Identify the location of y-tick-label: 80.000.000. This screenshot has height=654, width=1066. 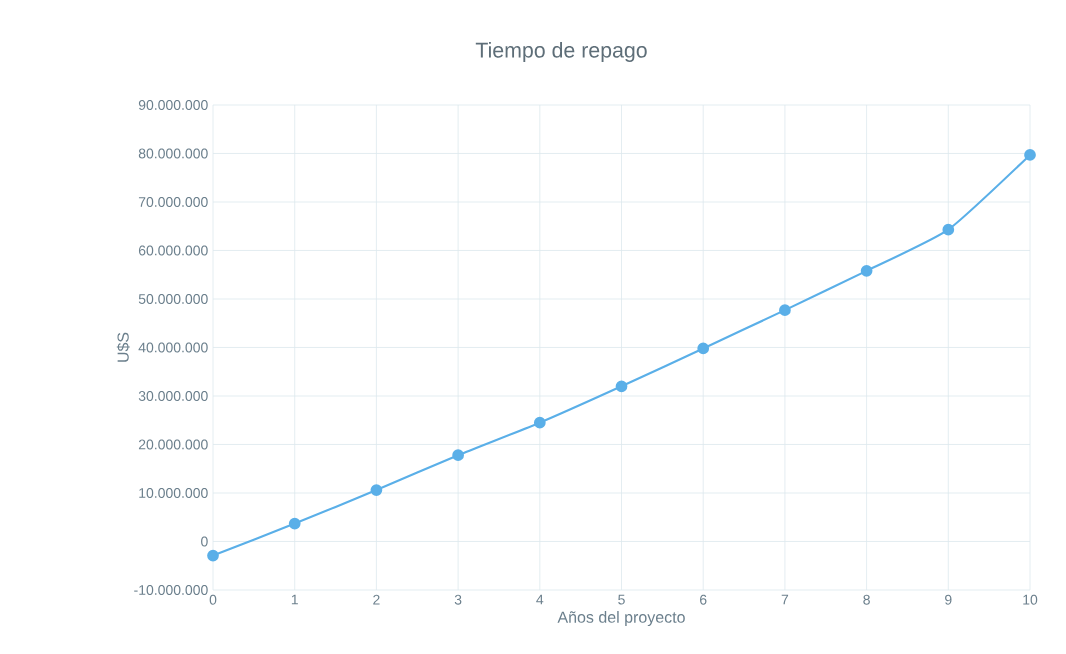
(173, 153).